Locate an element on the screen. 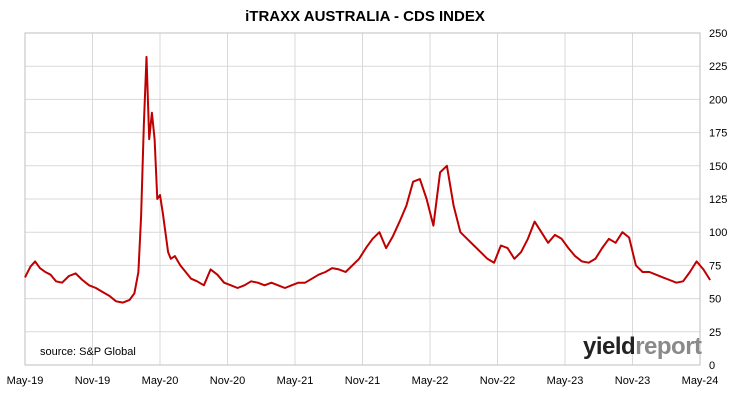  y-tick-label: 175 is located at coordinates (718, 134).